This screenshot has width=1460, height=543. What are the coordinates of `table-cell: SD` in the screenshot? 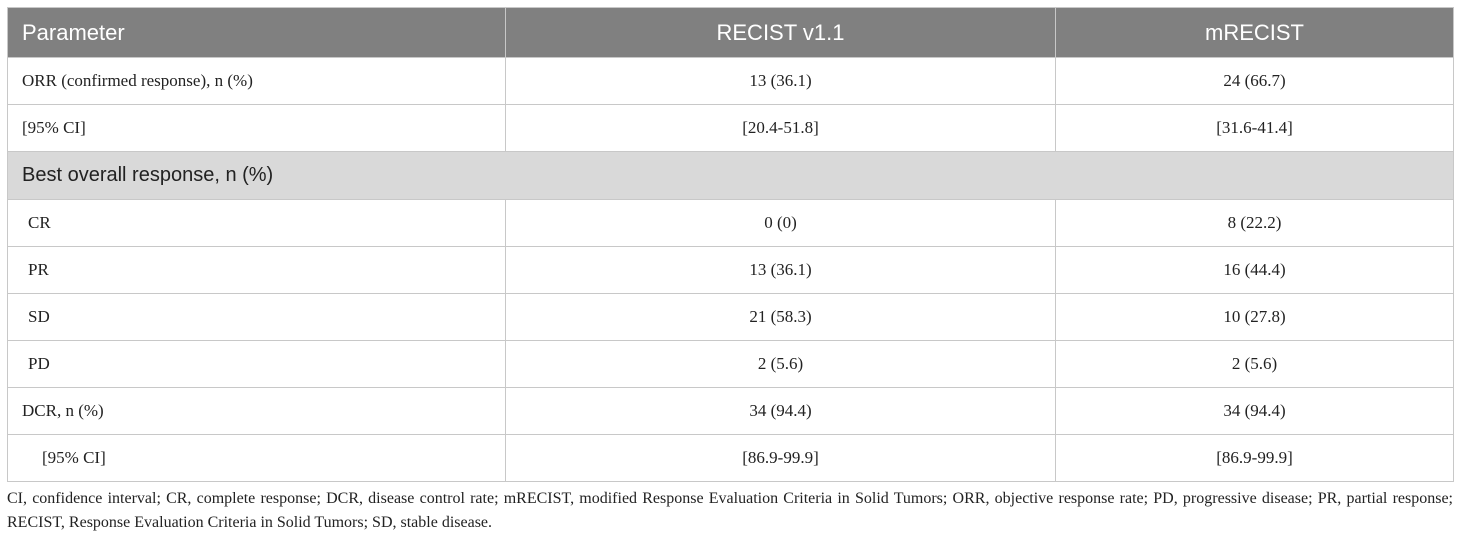 It's located at (256, 317).